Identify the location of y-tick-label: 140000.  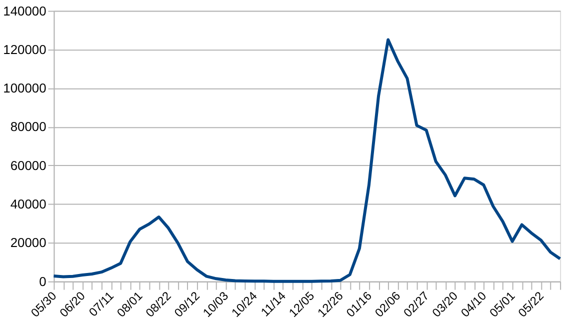
(24, 10).